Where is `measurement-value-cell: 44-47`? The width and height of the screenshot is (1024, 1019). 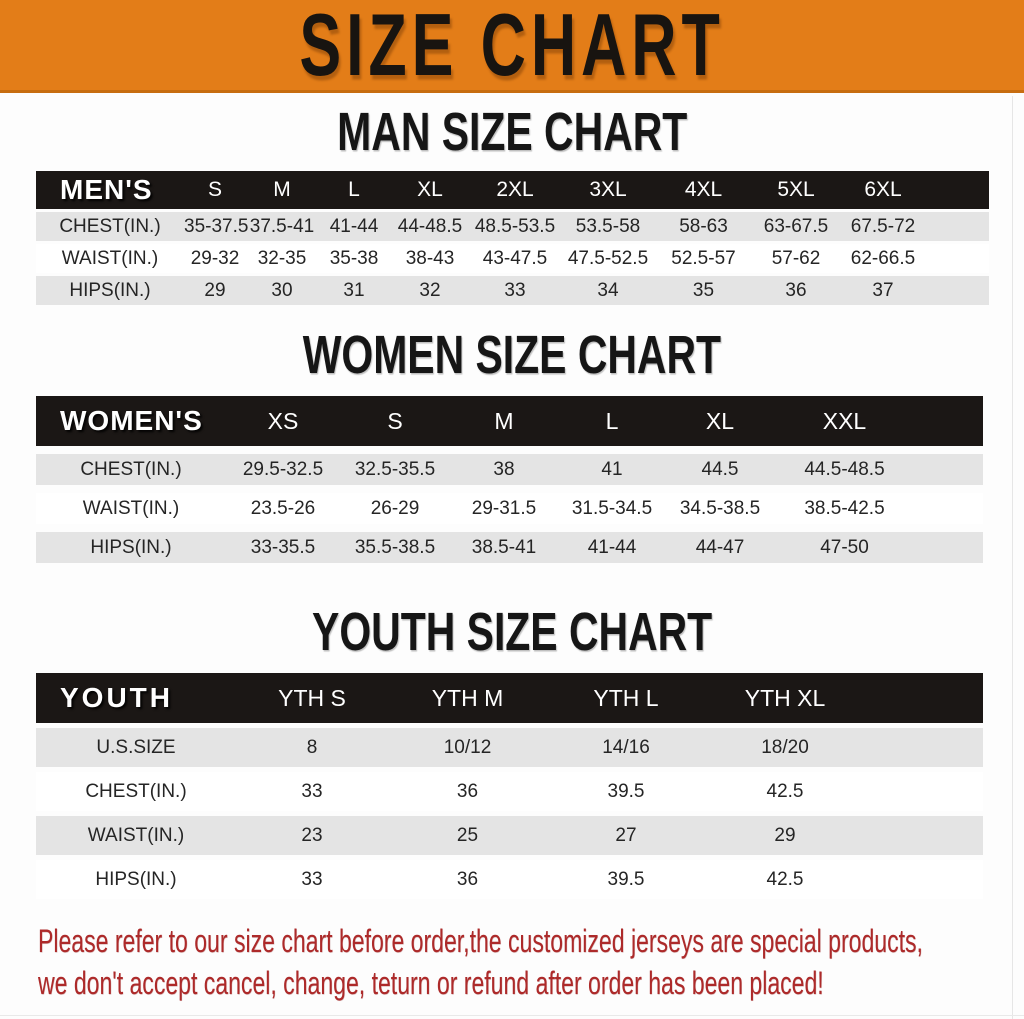 measurement-value-cell: 44-47 is located at coordinates (720, 547).